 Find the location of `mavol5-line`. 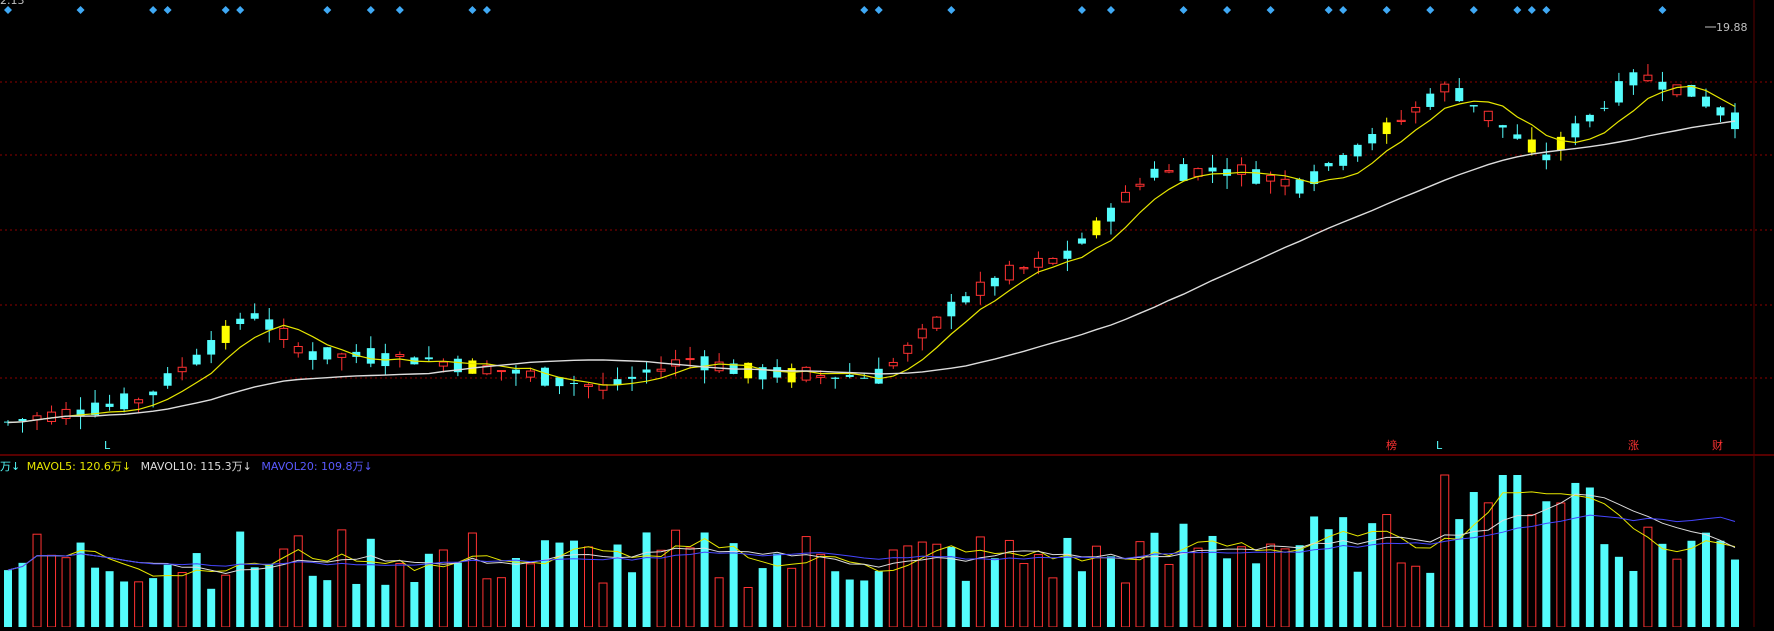

mavol5-line is located at coordinates (871, 534).